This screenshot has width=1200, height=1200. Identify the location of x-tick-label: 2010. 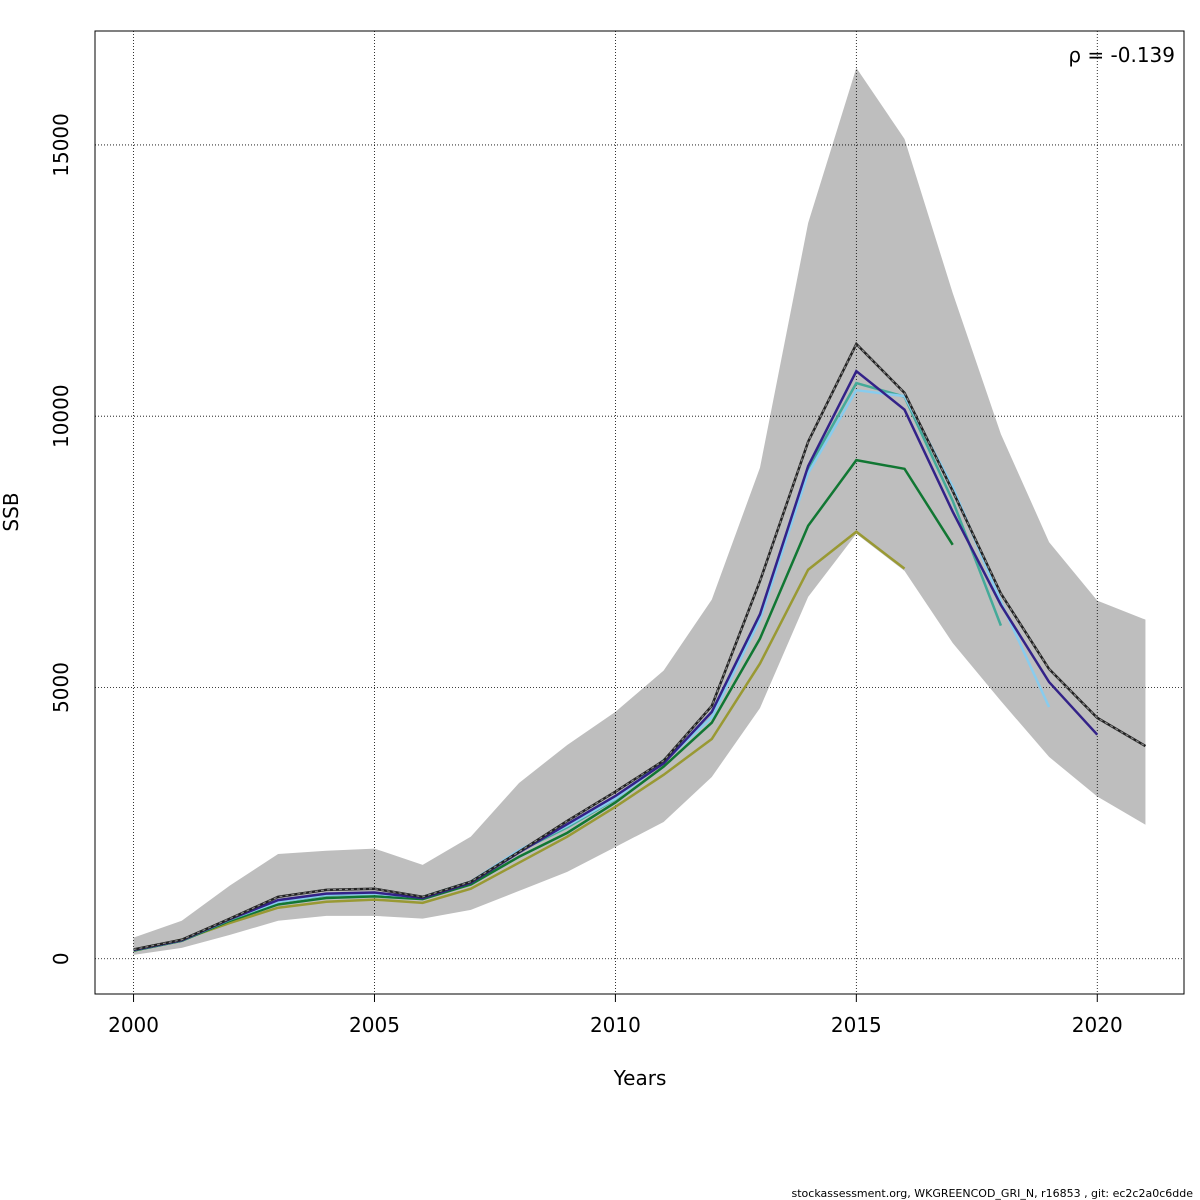
(615, 1025).